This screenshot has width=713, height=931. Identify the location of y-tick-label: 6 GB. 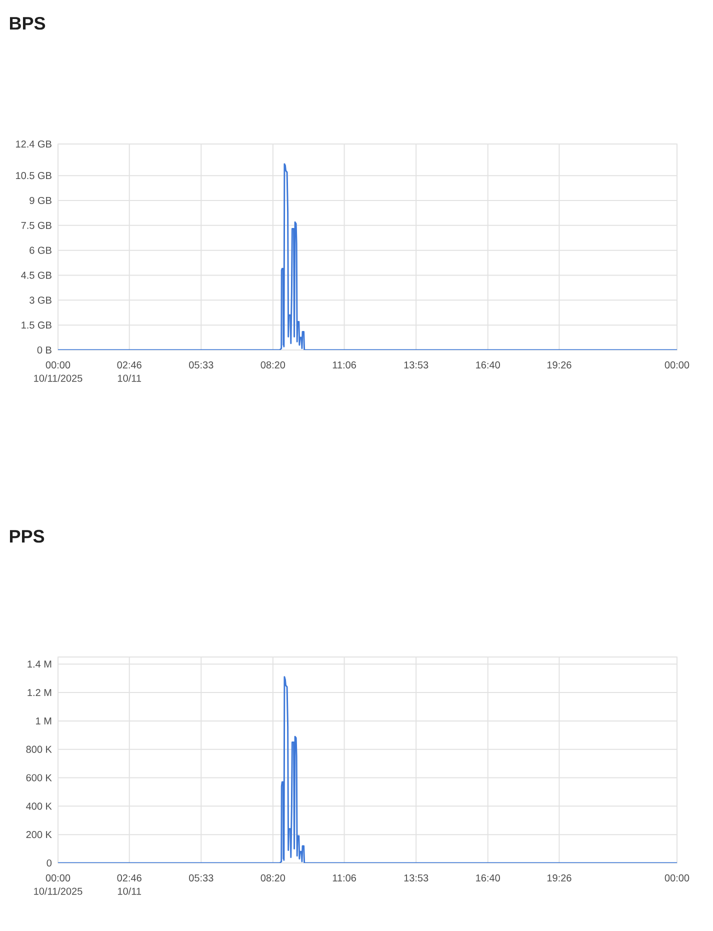
(41, 250).